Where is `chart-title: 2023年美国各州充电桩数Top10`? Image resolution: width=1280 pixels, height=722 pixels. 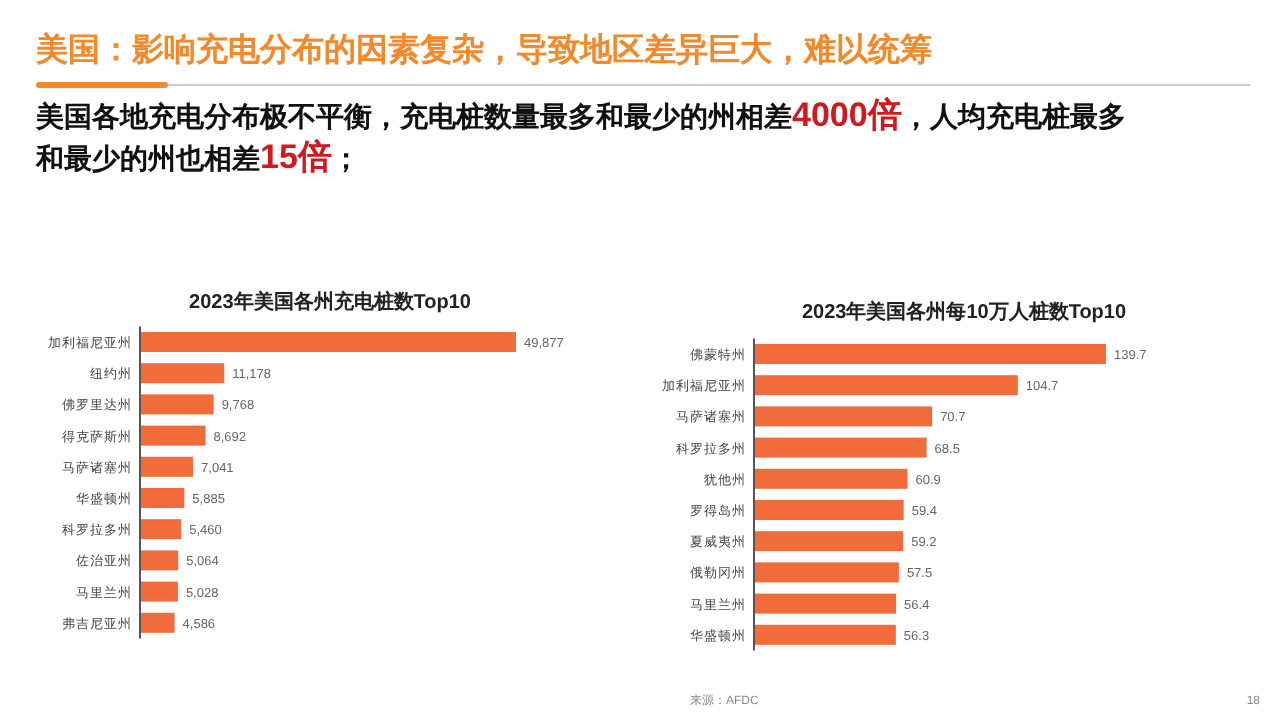 chart-title: 2023年美国各州充电桩数Top10 is located at coordinates (330, 302).